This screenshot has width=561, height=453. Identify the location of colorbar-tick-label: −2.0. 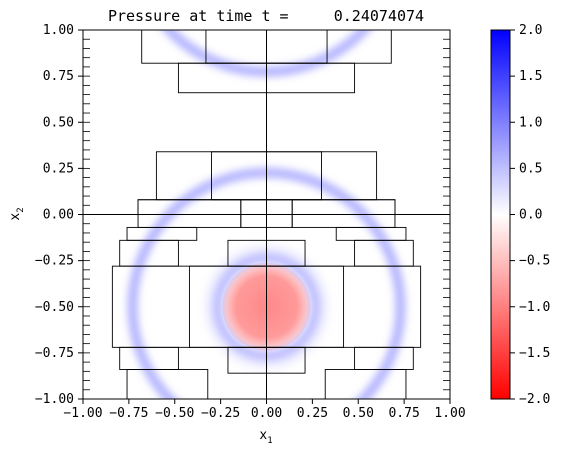
(534, 399).